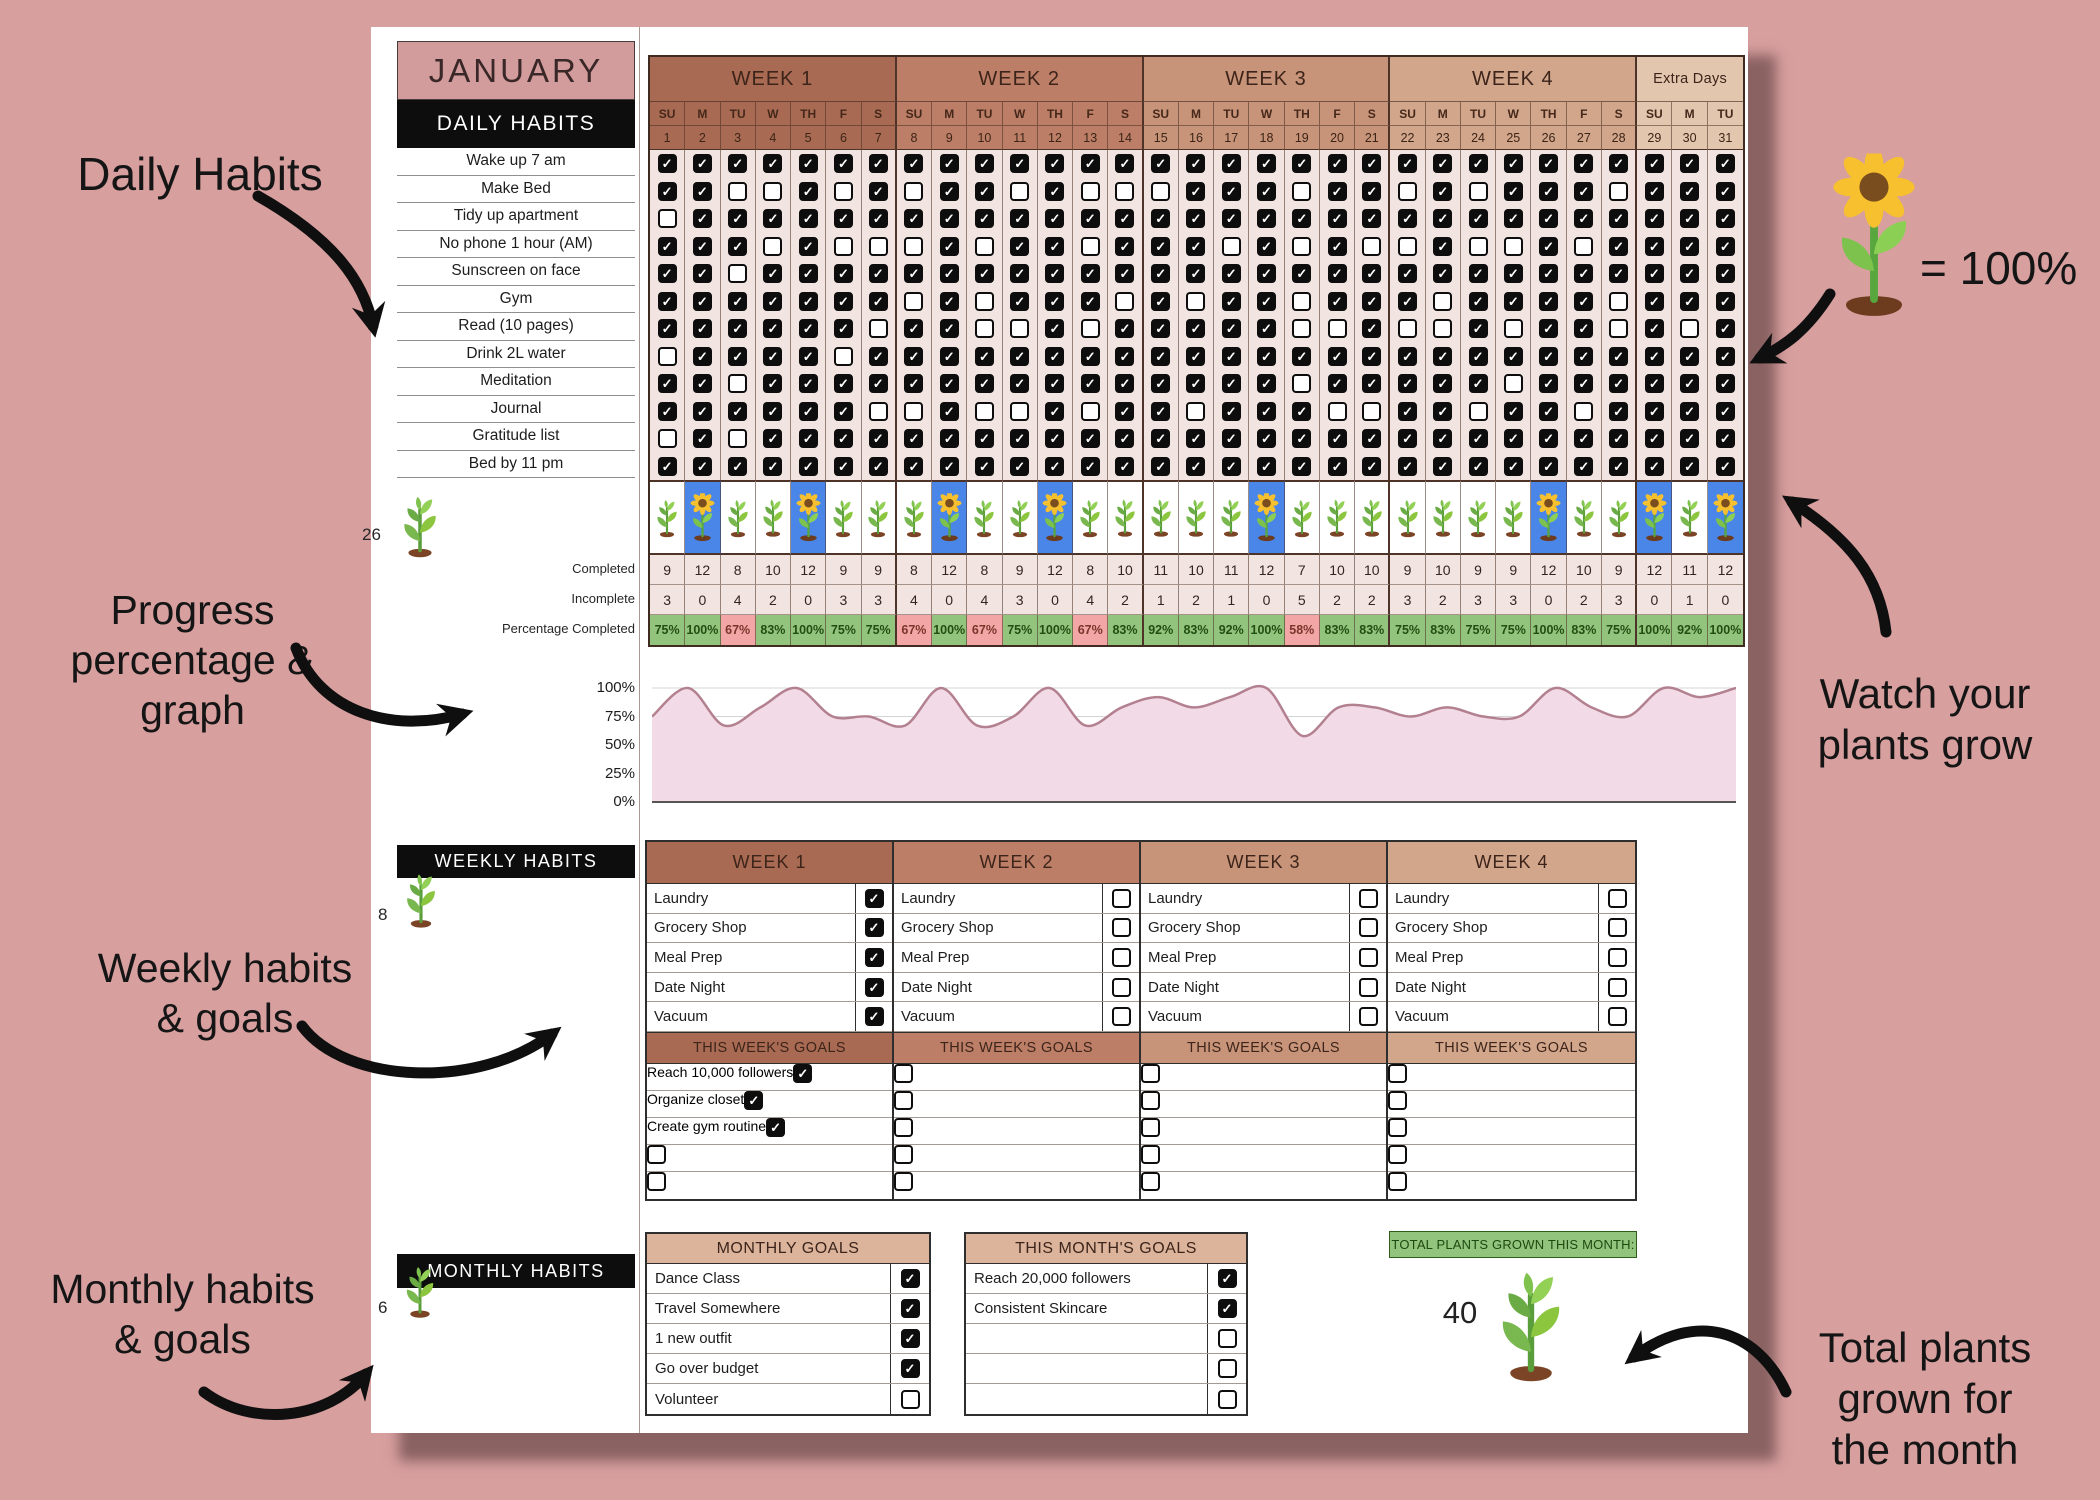 Image resolution: width=2100 pixels, height=1500 pixels. I want to click on weekly-goal-text: Create gym routine, so click(707, 1125).